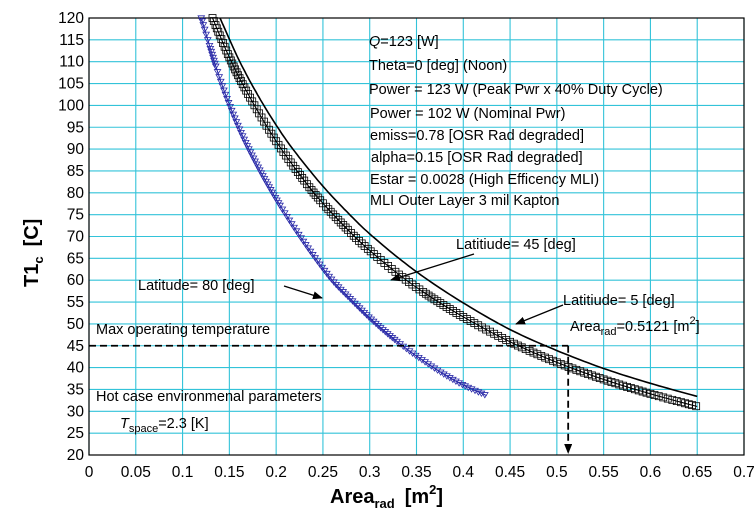 This screenshot has width=756, height=512. What do you see at coordinates (276, 472) in the screenshot?
I see `x-tick-label: 0.2` at bounding box center [276, 472].